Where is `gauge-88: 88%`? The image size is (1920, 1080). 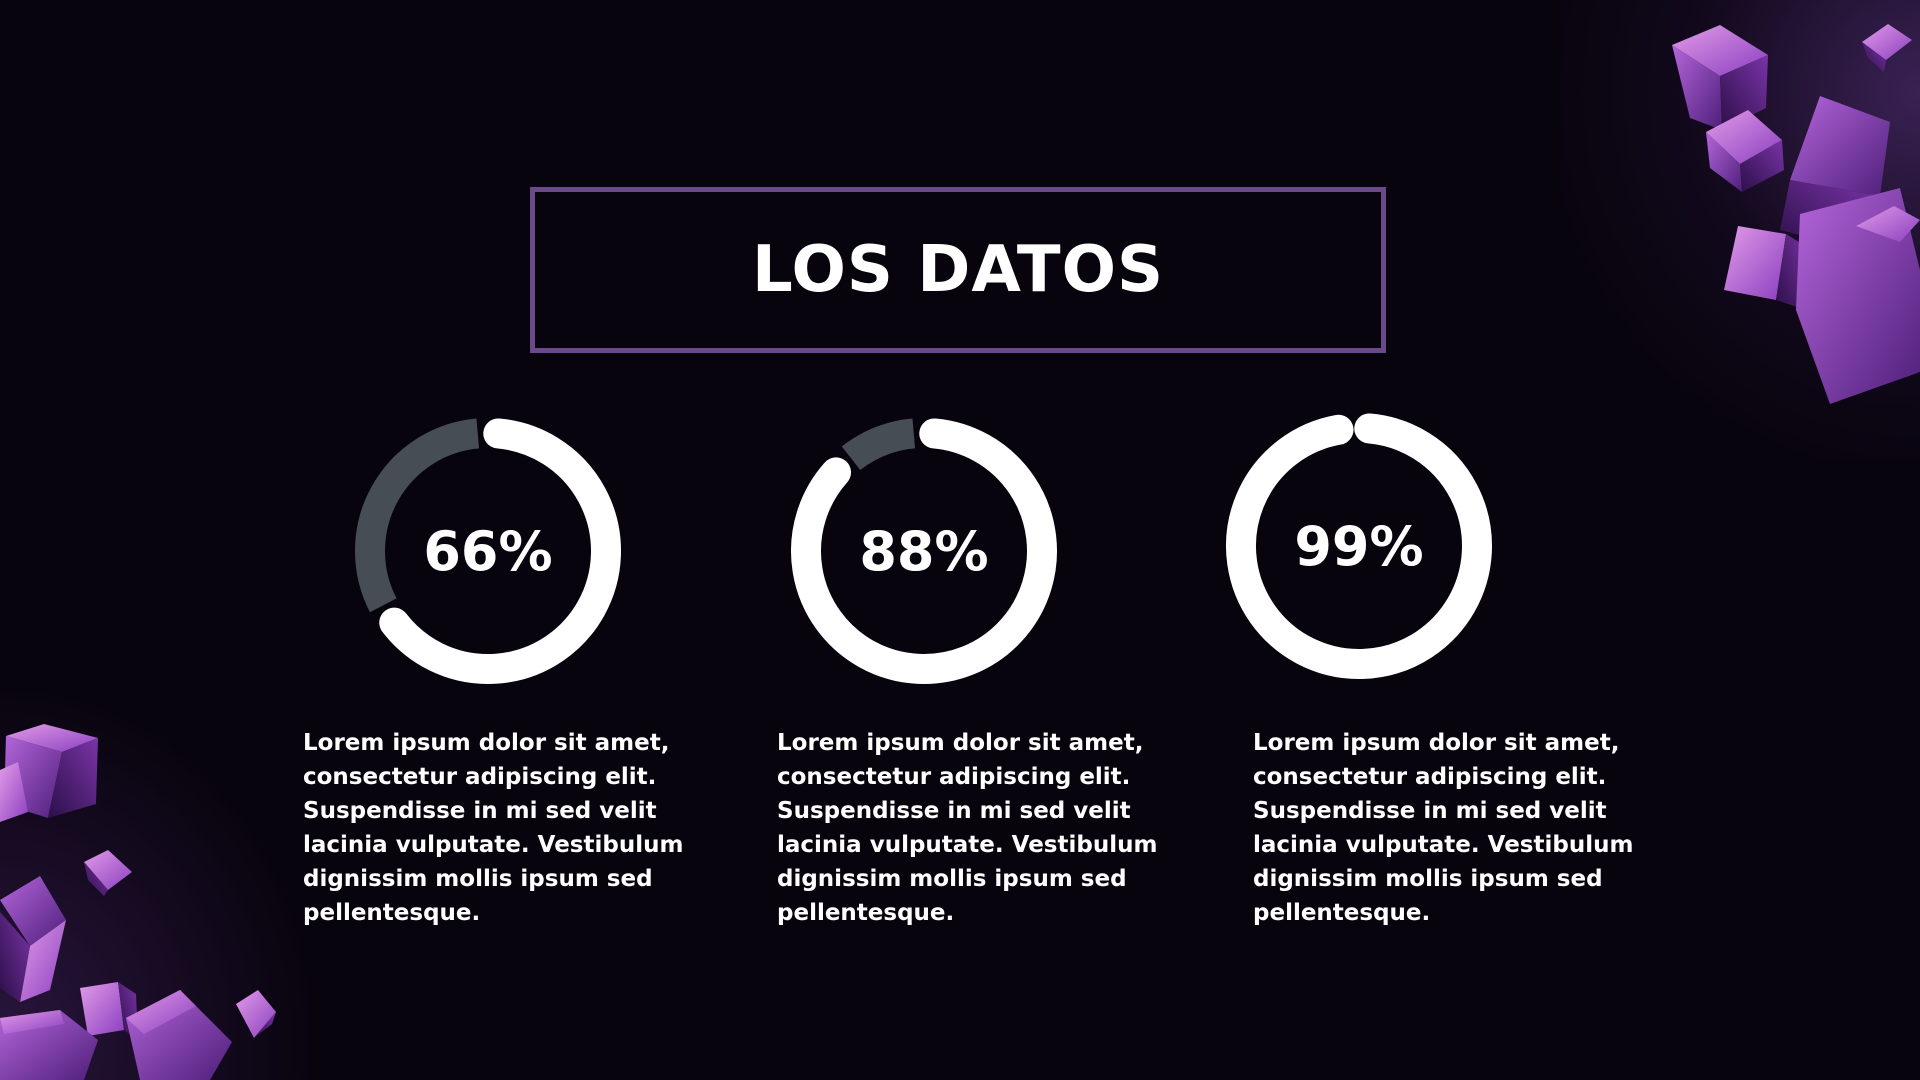
gauge-88: 88% is located at coordinates (924, 551).